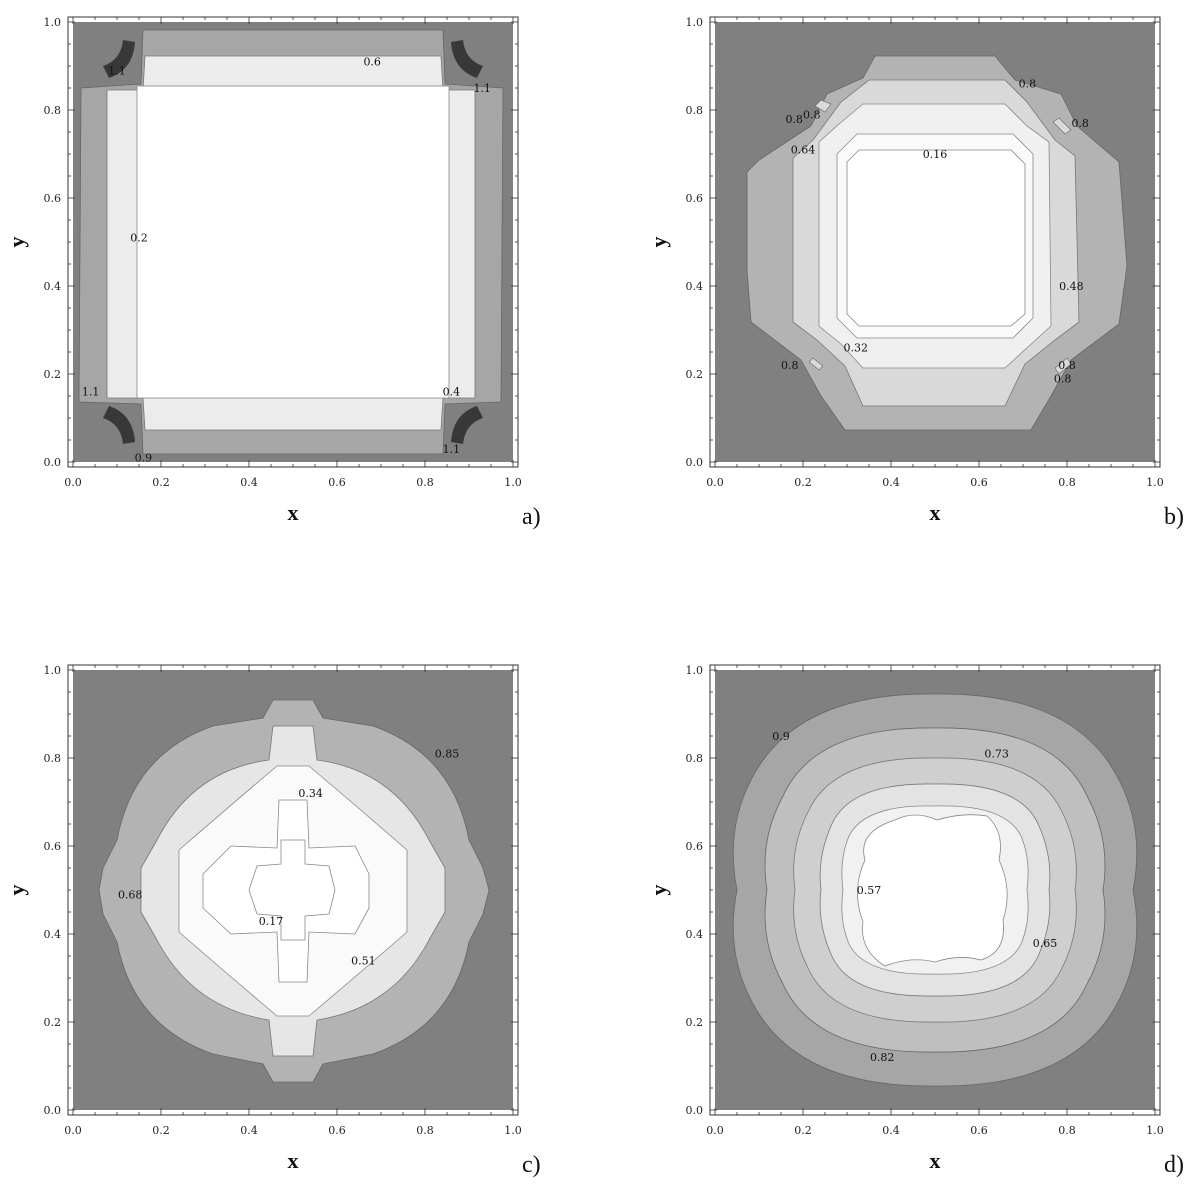 This screenshot has width=1194, height=1186. I want to click on contour-label: 0.34, so click(310, 793).